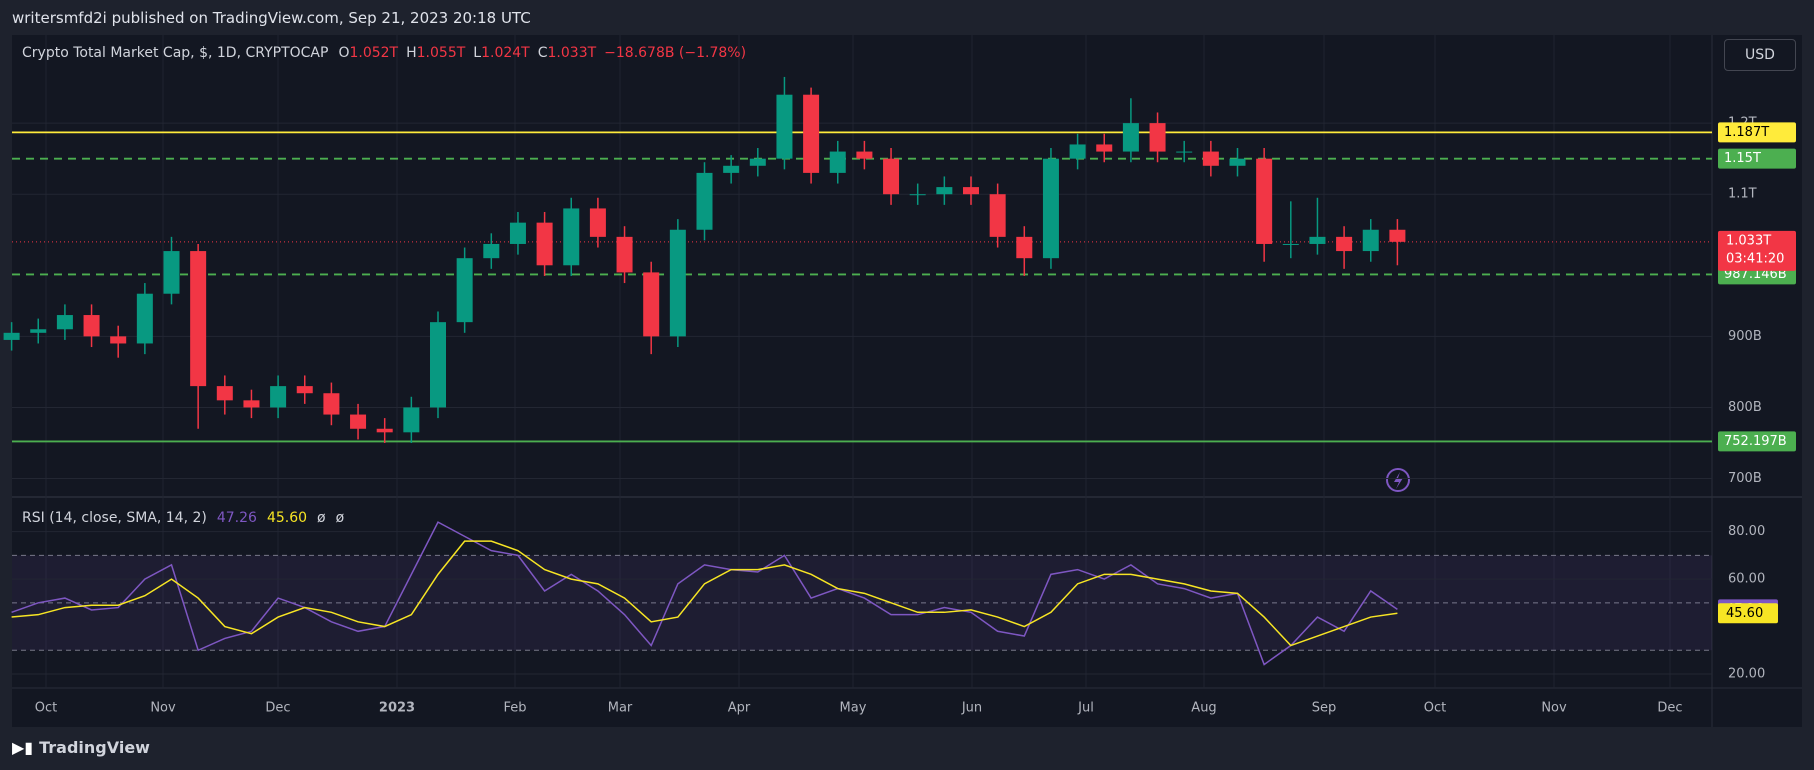  What do you see at coordinates (287, 518) in the screenshot?
I see `rsi-legend-value: 45.60` at bounding box center [287, 518].